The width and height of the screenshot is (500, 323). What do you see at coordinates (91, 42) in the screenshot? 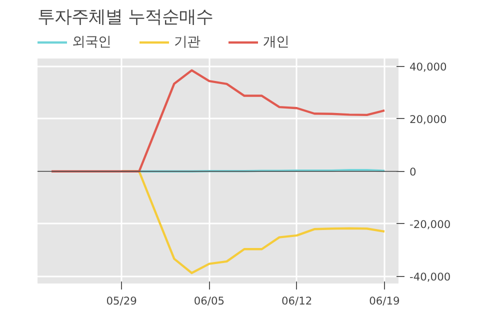
I see `legend-label: 외국인` at bounding box center [91, 42].